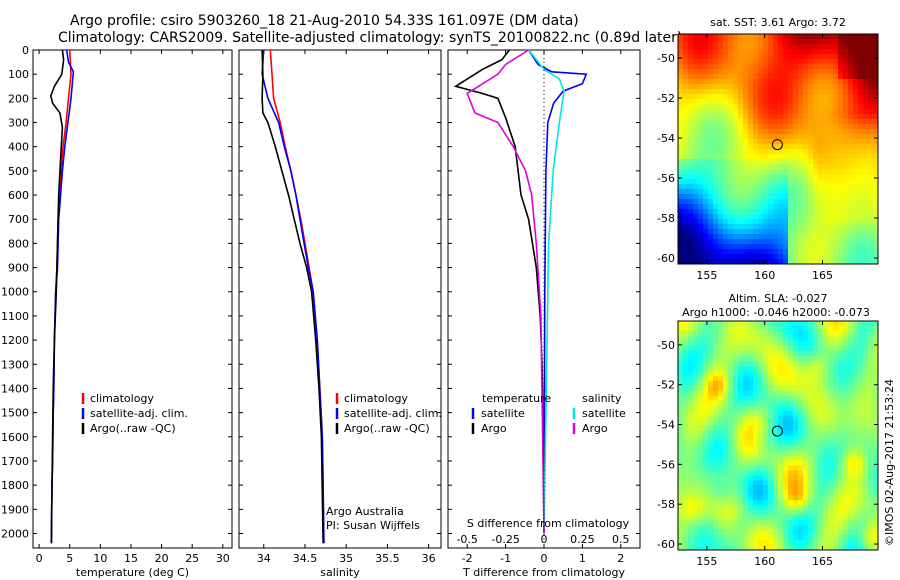 The height and width of the screenshot is (580, 900). What do you see at coordinates (706, 561) in the screenshot?
I see `sla-map-x-tick-label: 155` at bounding box center [706, 561].